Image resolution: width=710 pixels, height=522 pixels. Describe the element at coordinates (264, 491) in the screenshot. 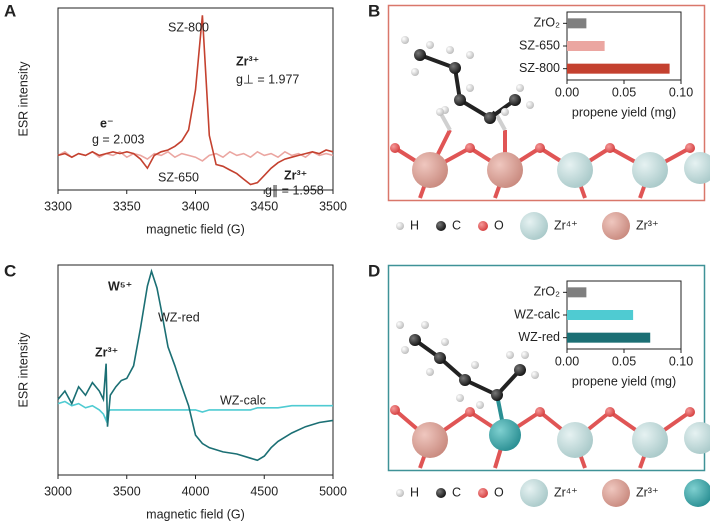

I see `x-tick-label: 4500` at that location.